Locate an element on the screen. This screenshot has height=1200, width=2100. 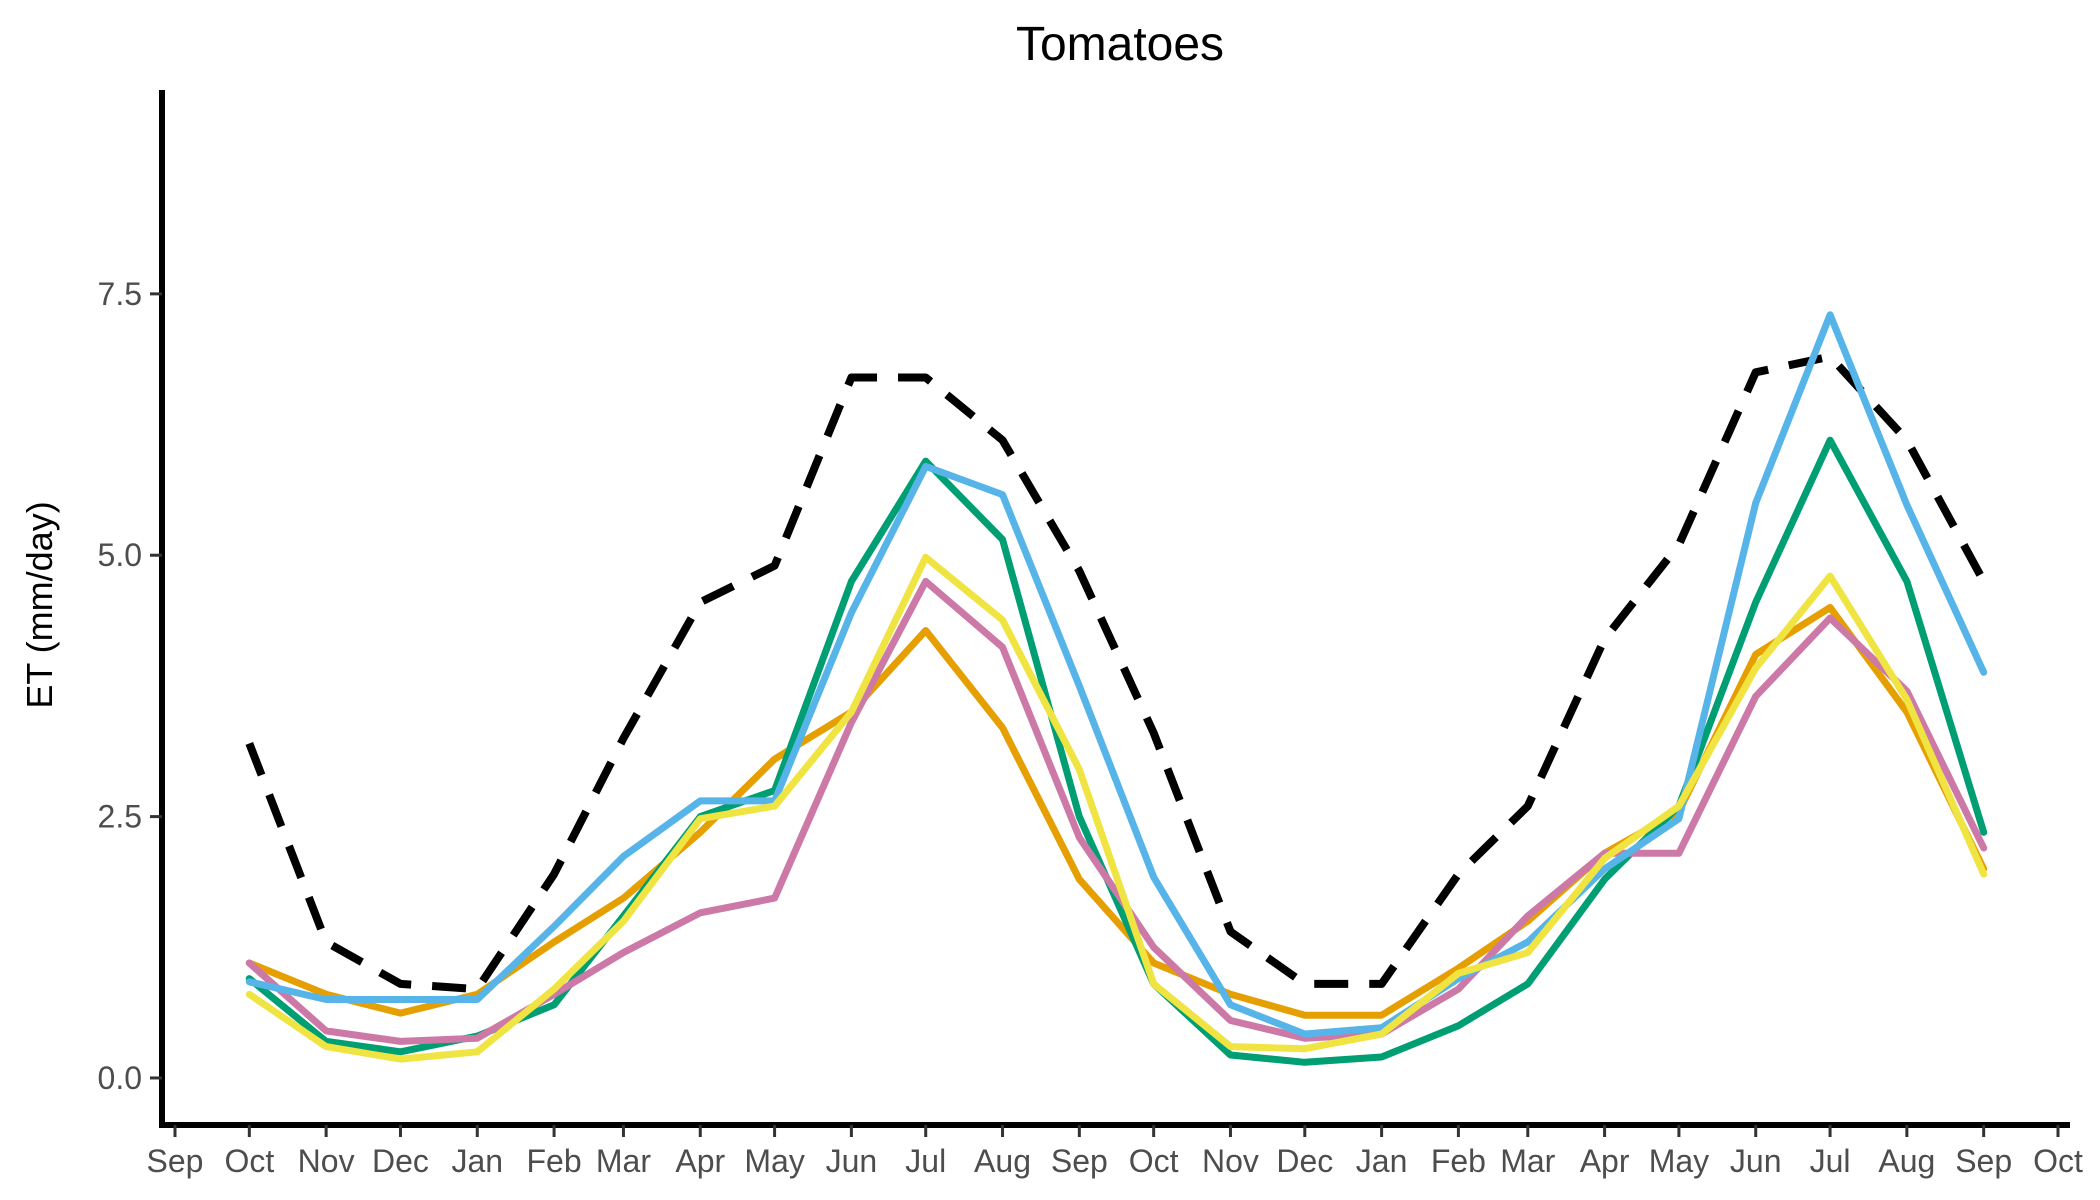
chart-title: Tomatoes is located at coordinates (1120, 44).